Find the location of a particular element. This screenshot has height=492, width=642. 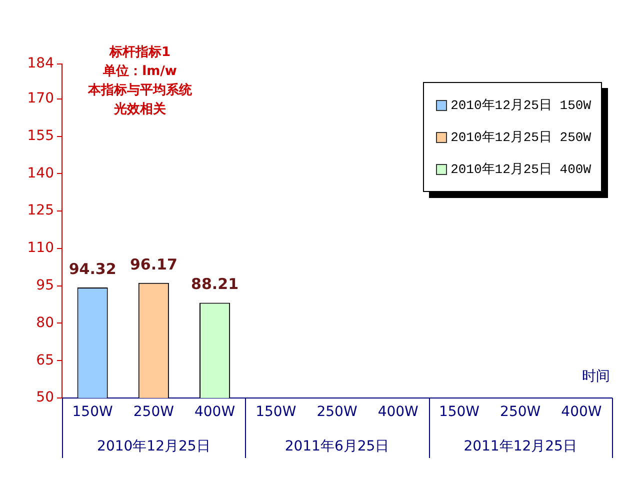

legend-label: 2010年12月25日 400W is located at coordinates (520, 169).